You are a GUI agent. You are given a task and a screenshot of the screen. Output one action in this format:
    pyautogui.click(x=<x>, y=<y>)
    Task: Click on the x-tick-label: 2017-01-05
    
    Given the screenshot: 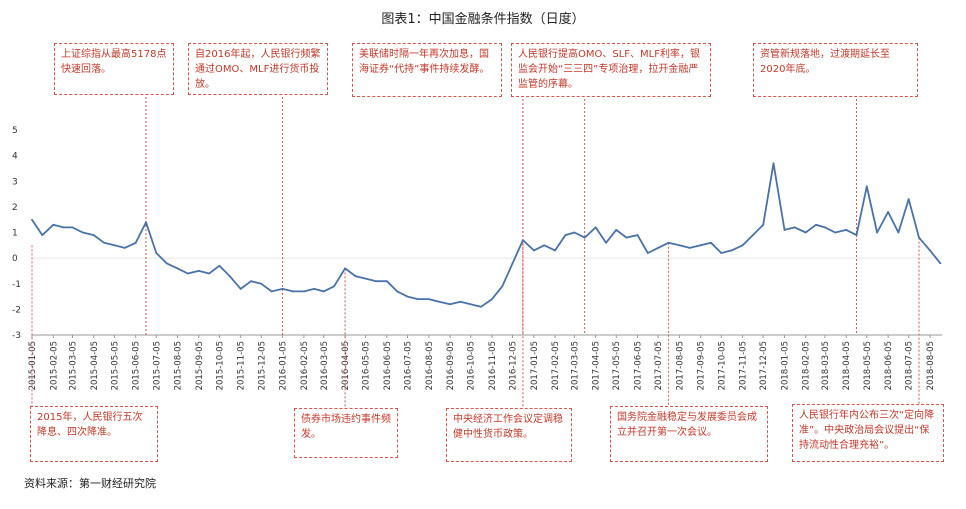 What is the action you would take?
    pyautogui.click(x=535, y=365)
    